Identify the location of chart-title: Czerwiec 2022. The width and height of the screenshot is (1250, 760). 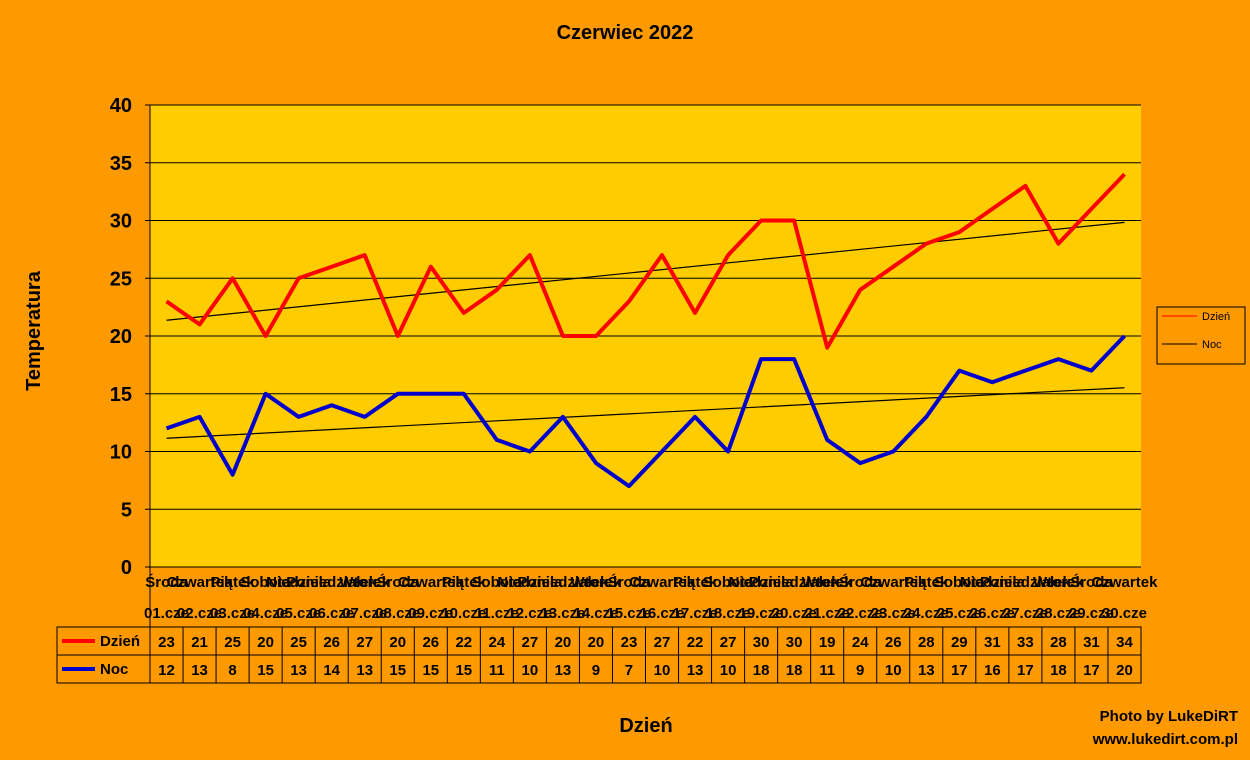
(625, 33).